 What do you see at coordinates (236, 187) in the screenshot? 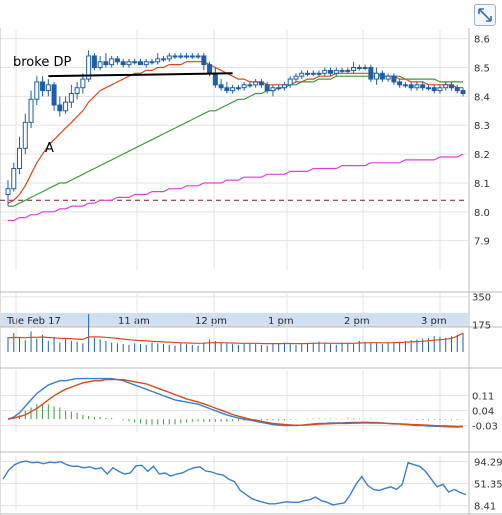
I see `moving-average-line` at bounding box center [236, 187].